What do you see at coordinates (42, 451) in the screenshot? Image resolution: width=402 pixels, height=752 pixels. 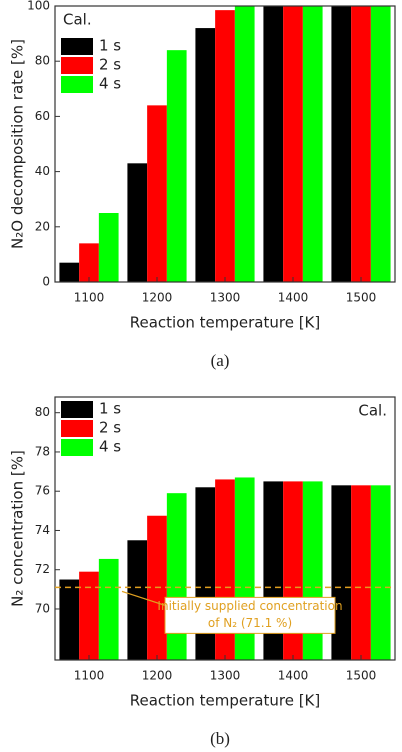 I see `y-tick-label: 78` at bounding box center [42, 451].